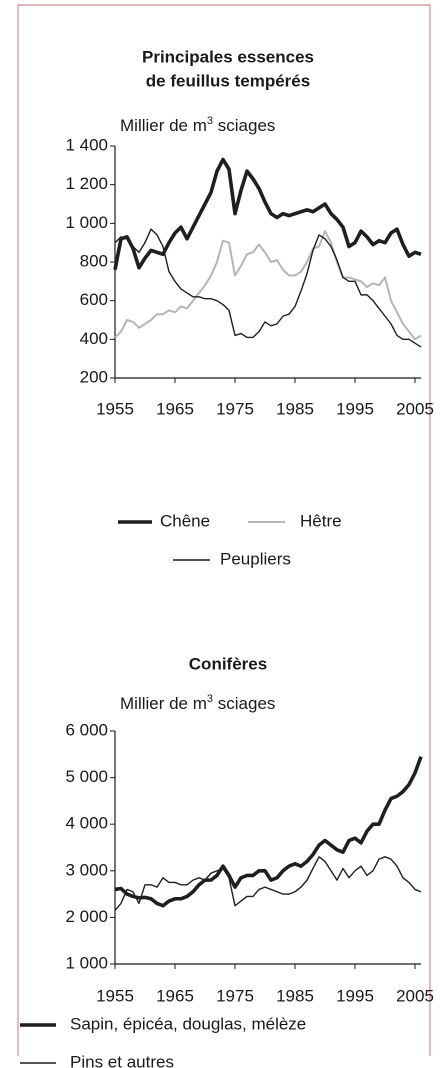 The image size is (446, 1068). What do you see at coordinates (94, 338) in the screenshot?
I see `y-tick-label: 400` at bounding box center [94, 338].